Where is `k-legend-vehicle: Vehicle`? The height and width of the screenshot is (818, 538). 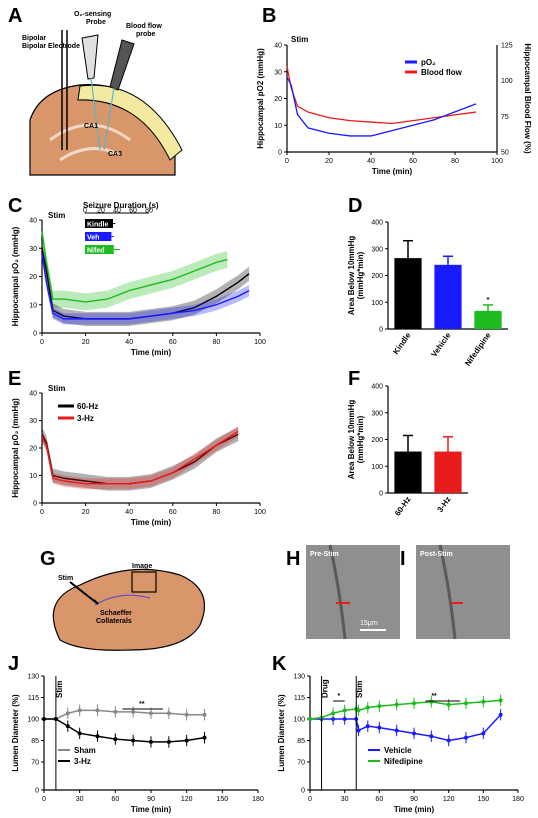
k-legend-vehicle: Vehicle is located at coordinates (398, 750).